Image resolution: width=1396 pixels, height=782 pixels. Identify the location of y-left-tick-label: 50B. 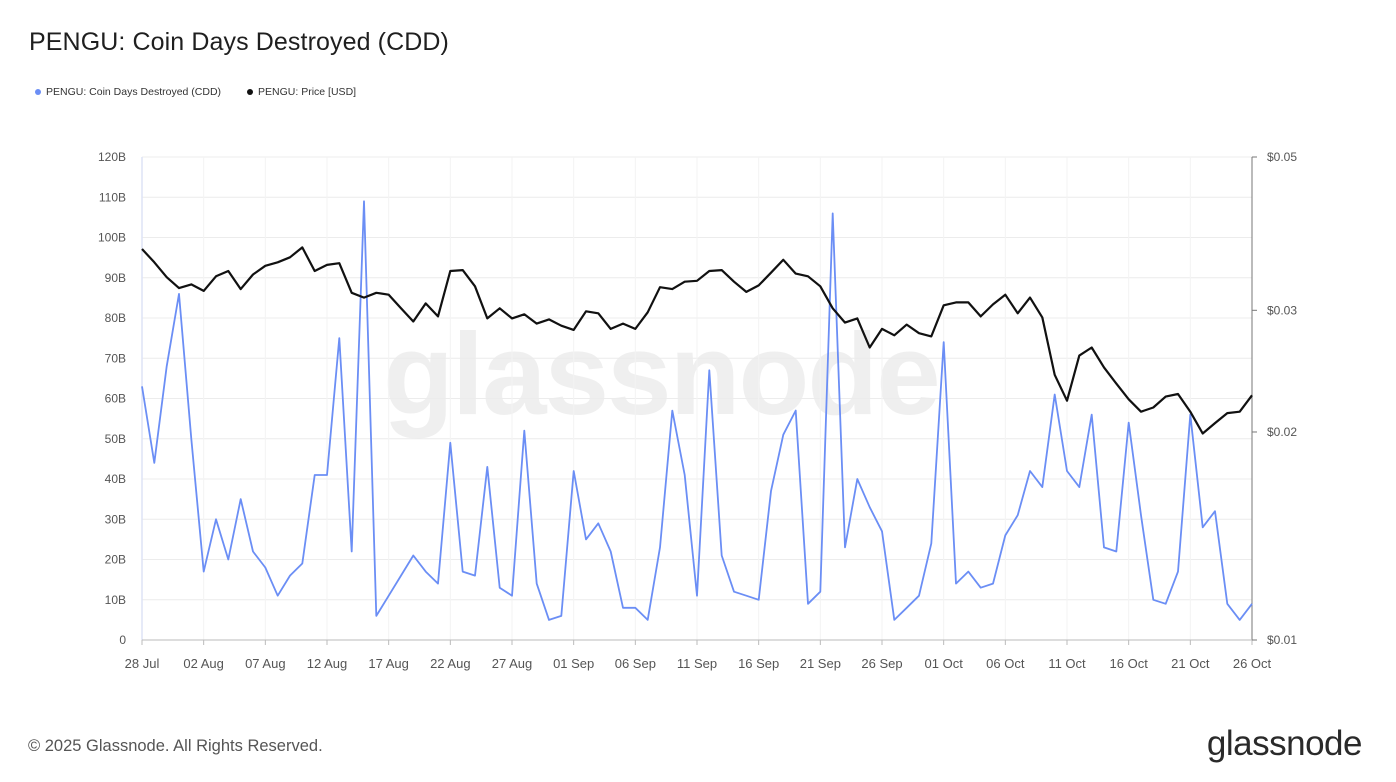
(115, 439).